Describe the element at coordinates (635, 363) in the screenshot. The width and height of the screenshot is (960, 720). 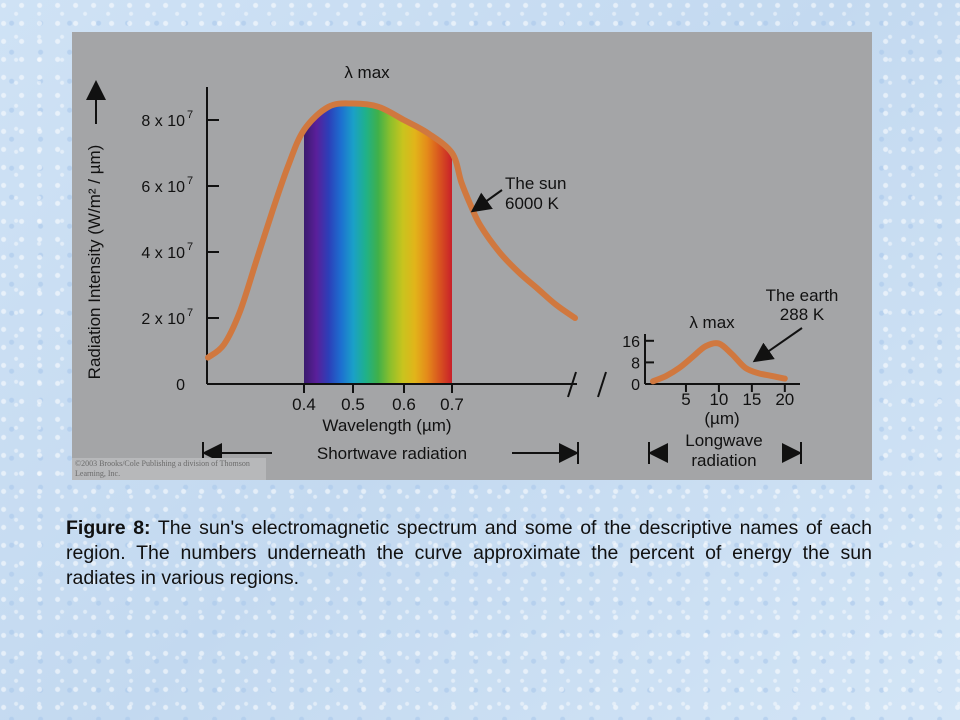
I see `earth-y-tick-label: 8` at that location.